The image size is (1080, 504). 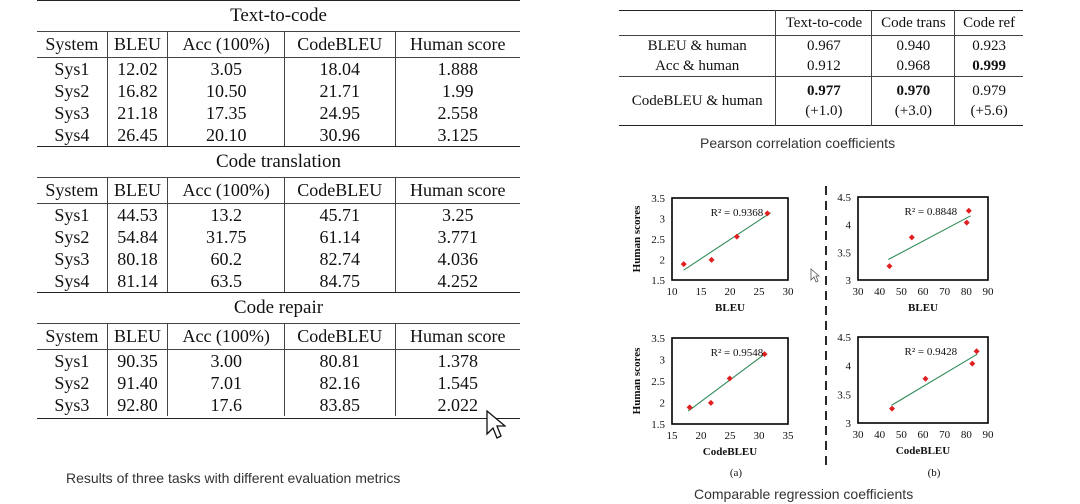 I want to click on y-axis-label: Human scores, so click(x=637, y=380).